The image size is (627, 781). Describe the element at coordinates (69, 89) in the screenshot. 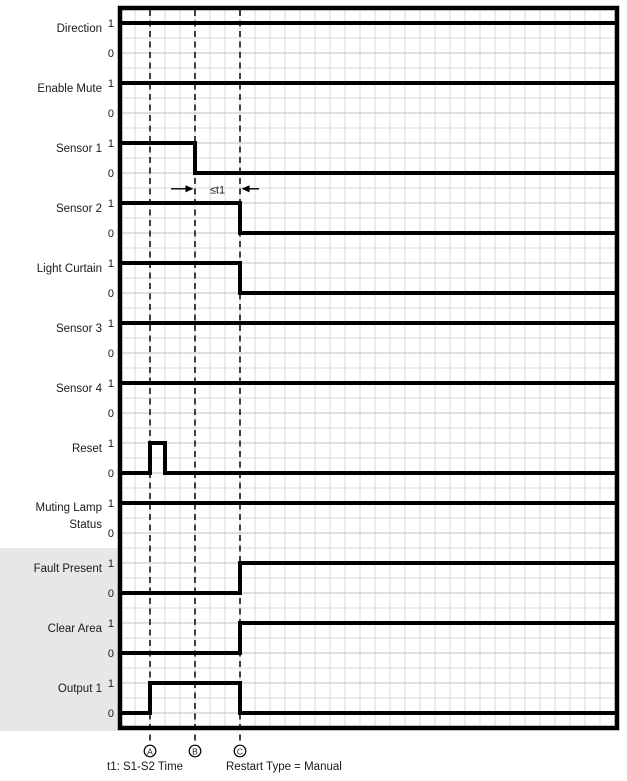

I see `signal-label-enable-mute: Enable Mute` at that location.